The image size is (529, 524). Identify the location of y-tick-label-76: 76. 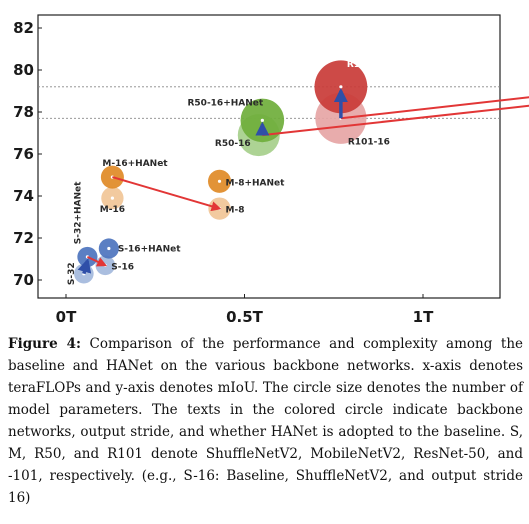
(23, 154).